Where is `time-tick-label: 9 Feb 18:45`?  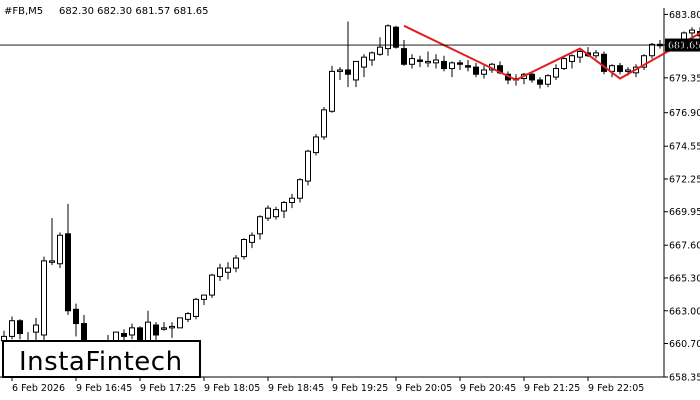
time-tick-label: 9 Feb 18:45 is located at coordinates (296, 388).